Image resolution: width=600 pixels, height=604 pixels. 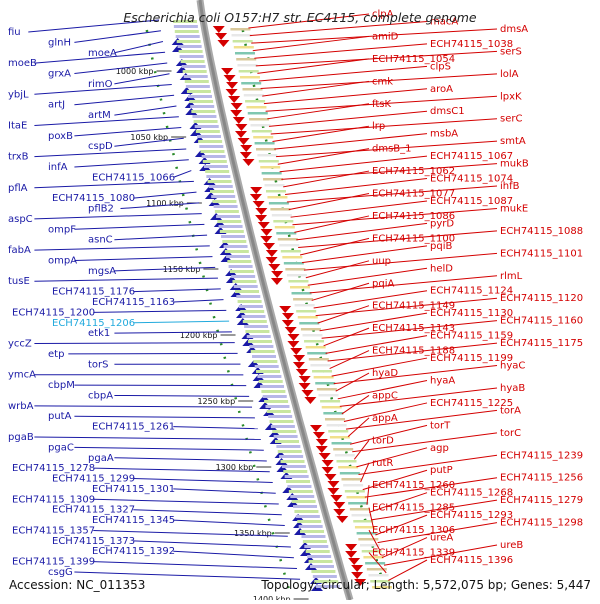 What do you see at coordinates (133, 520) in the screenshot?
I see `left-gene-label: ECH74115_1345` at bounding box center [133, 520].